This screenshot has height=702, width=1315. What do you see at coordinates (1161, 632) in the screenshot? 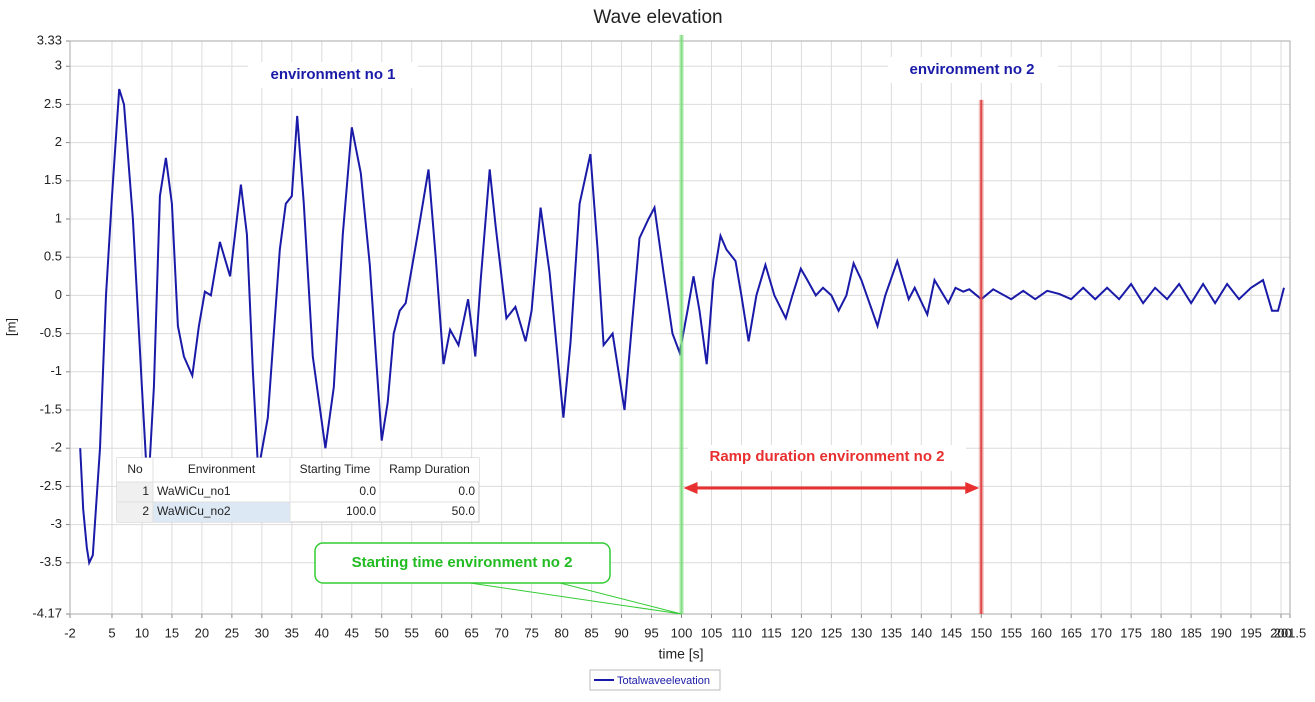
I see `x-tick-label: 180` at bounding box center [1161, 632].